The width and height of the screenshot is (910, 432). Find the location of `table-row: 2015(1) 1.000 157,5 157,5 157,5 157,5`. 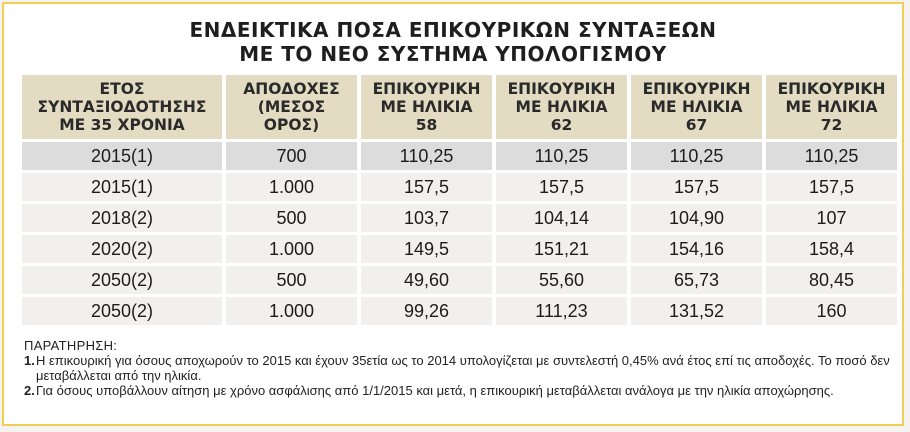

table-row: 2015(1) 1.000 157,5 157,5 157,5 157,5 is located at coordinates (459, 187).